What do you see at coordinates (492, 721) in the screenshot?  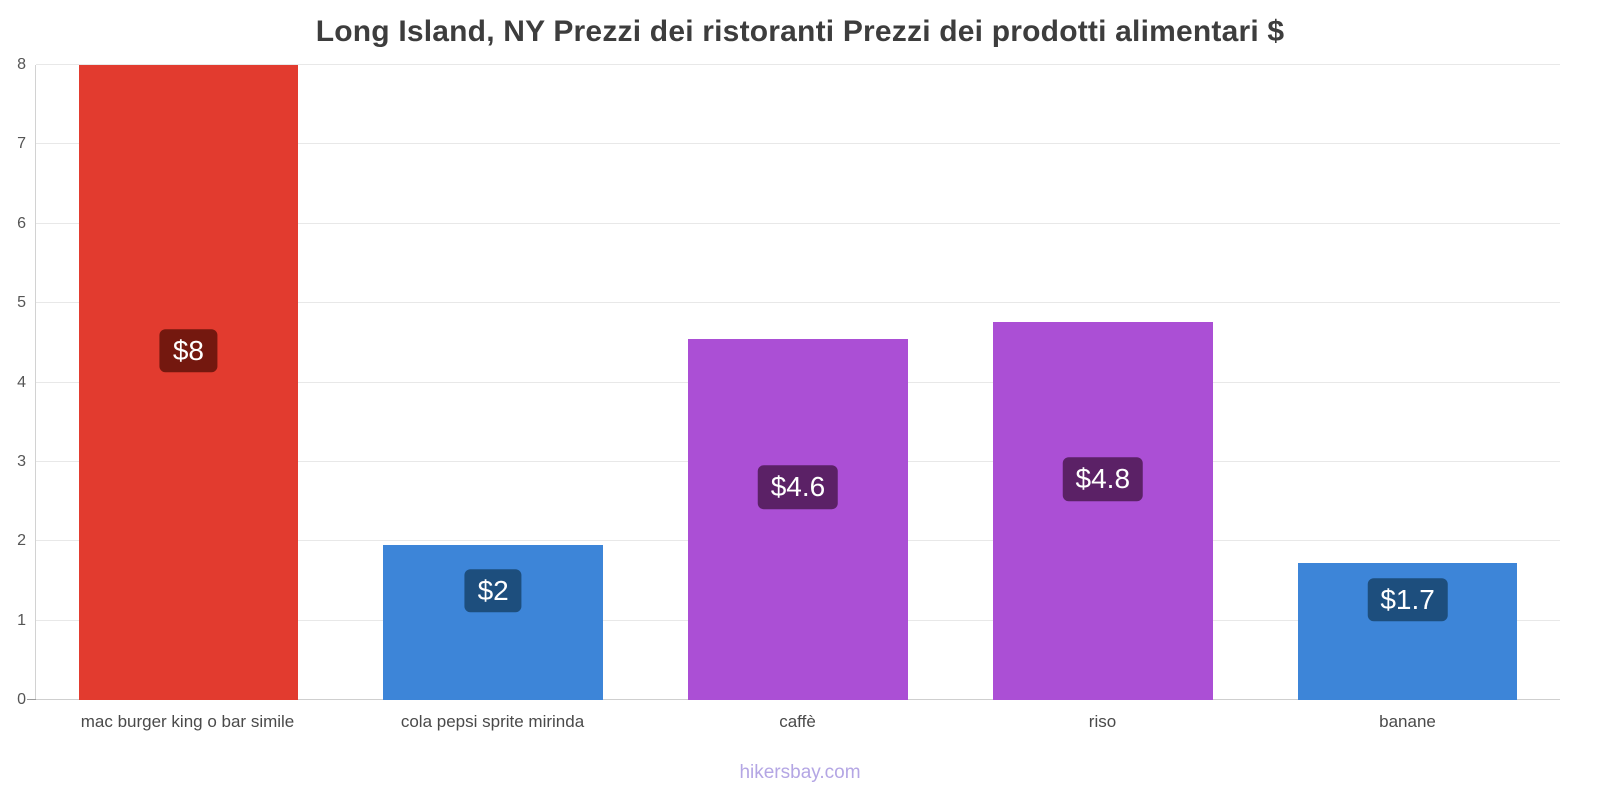 I see `x-category-label-1: cola pepsi sprite mirinda` at bounding box center [492, 721].